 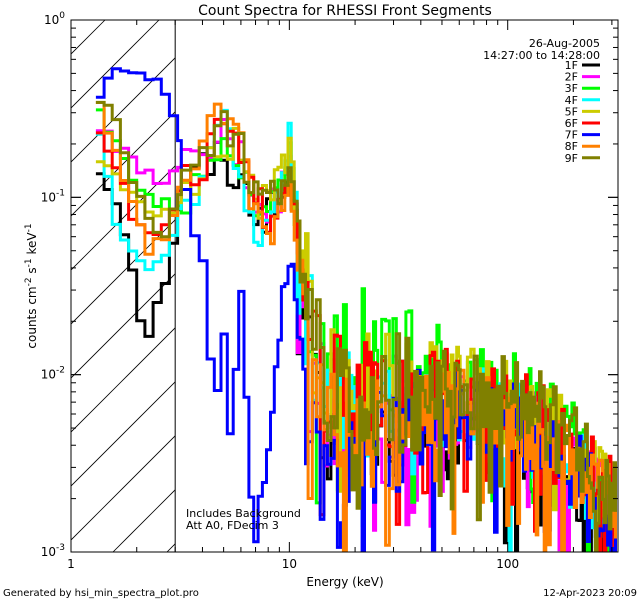 I want to click on observation-time-range: 14:27:00 to 14:28:00, so click(x=541, y=55).